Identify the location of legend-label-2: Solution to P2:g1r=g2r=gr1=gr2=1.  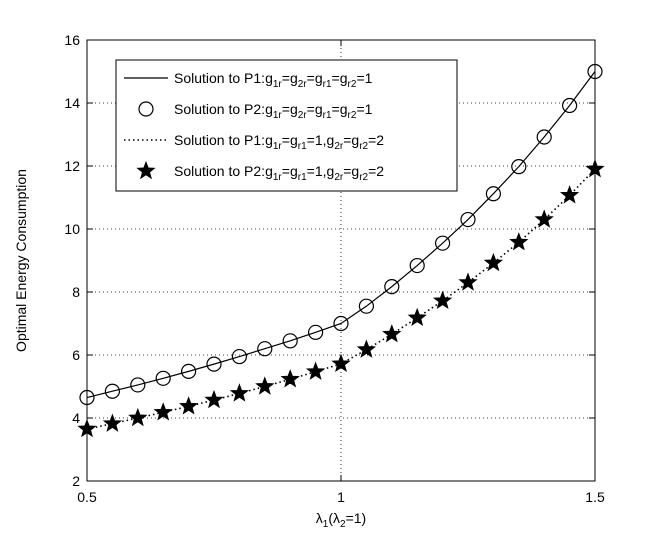
(273, 111).